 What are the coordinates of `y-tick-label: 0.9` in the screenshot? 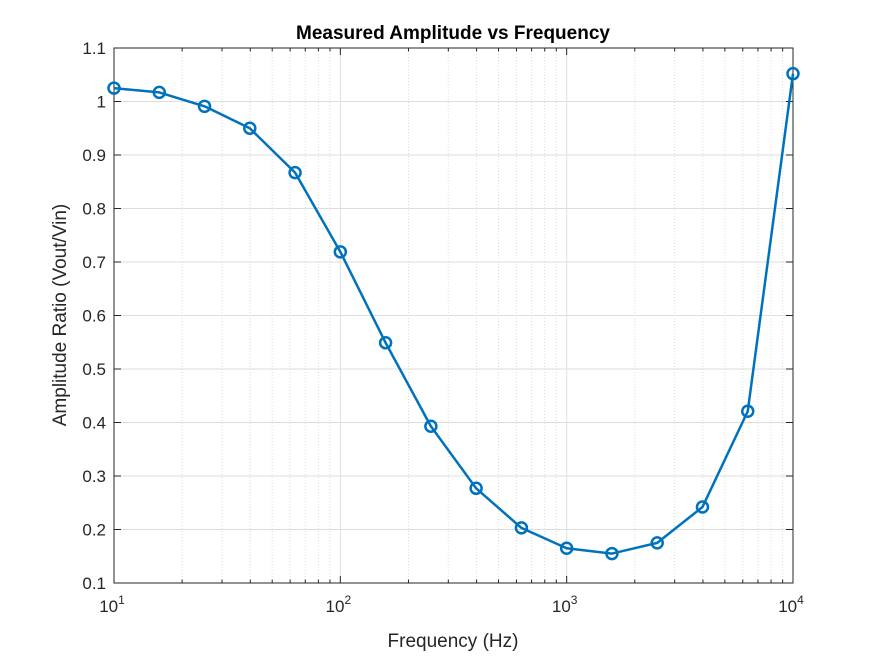 It's located at (94, 155).